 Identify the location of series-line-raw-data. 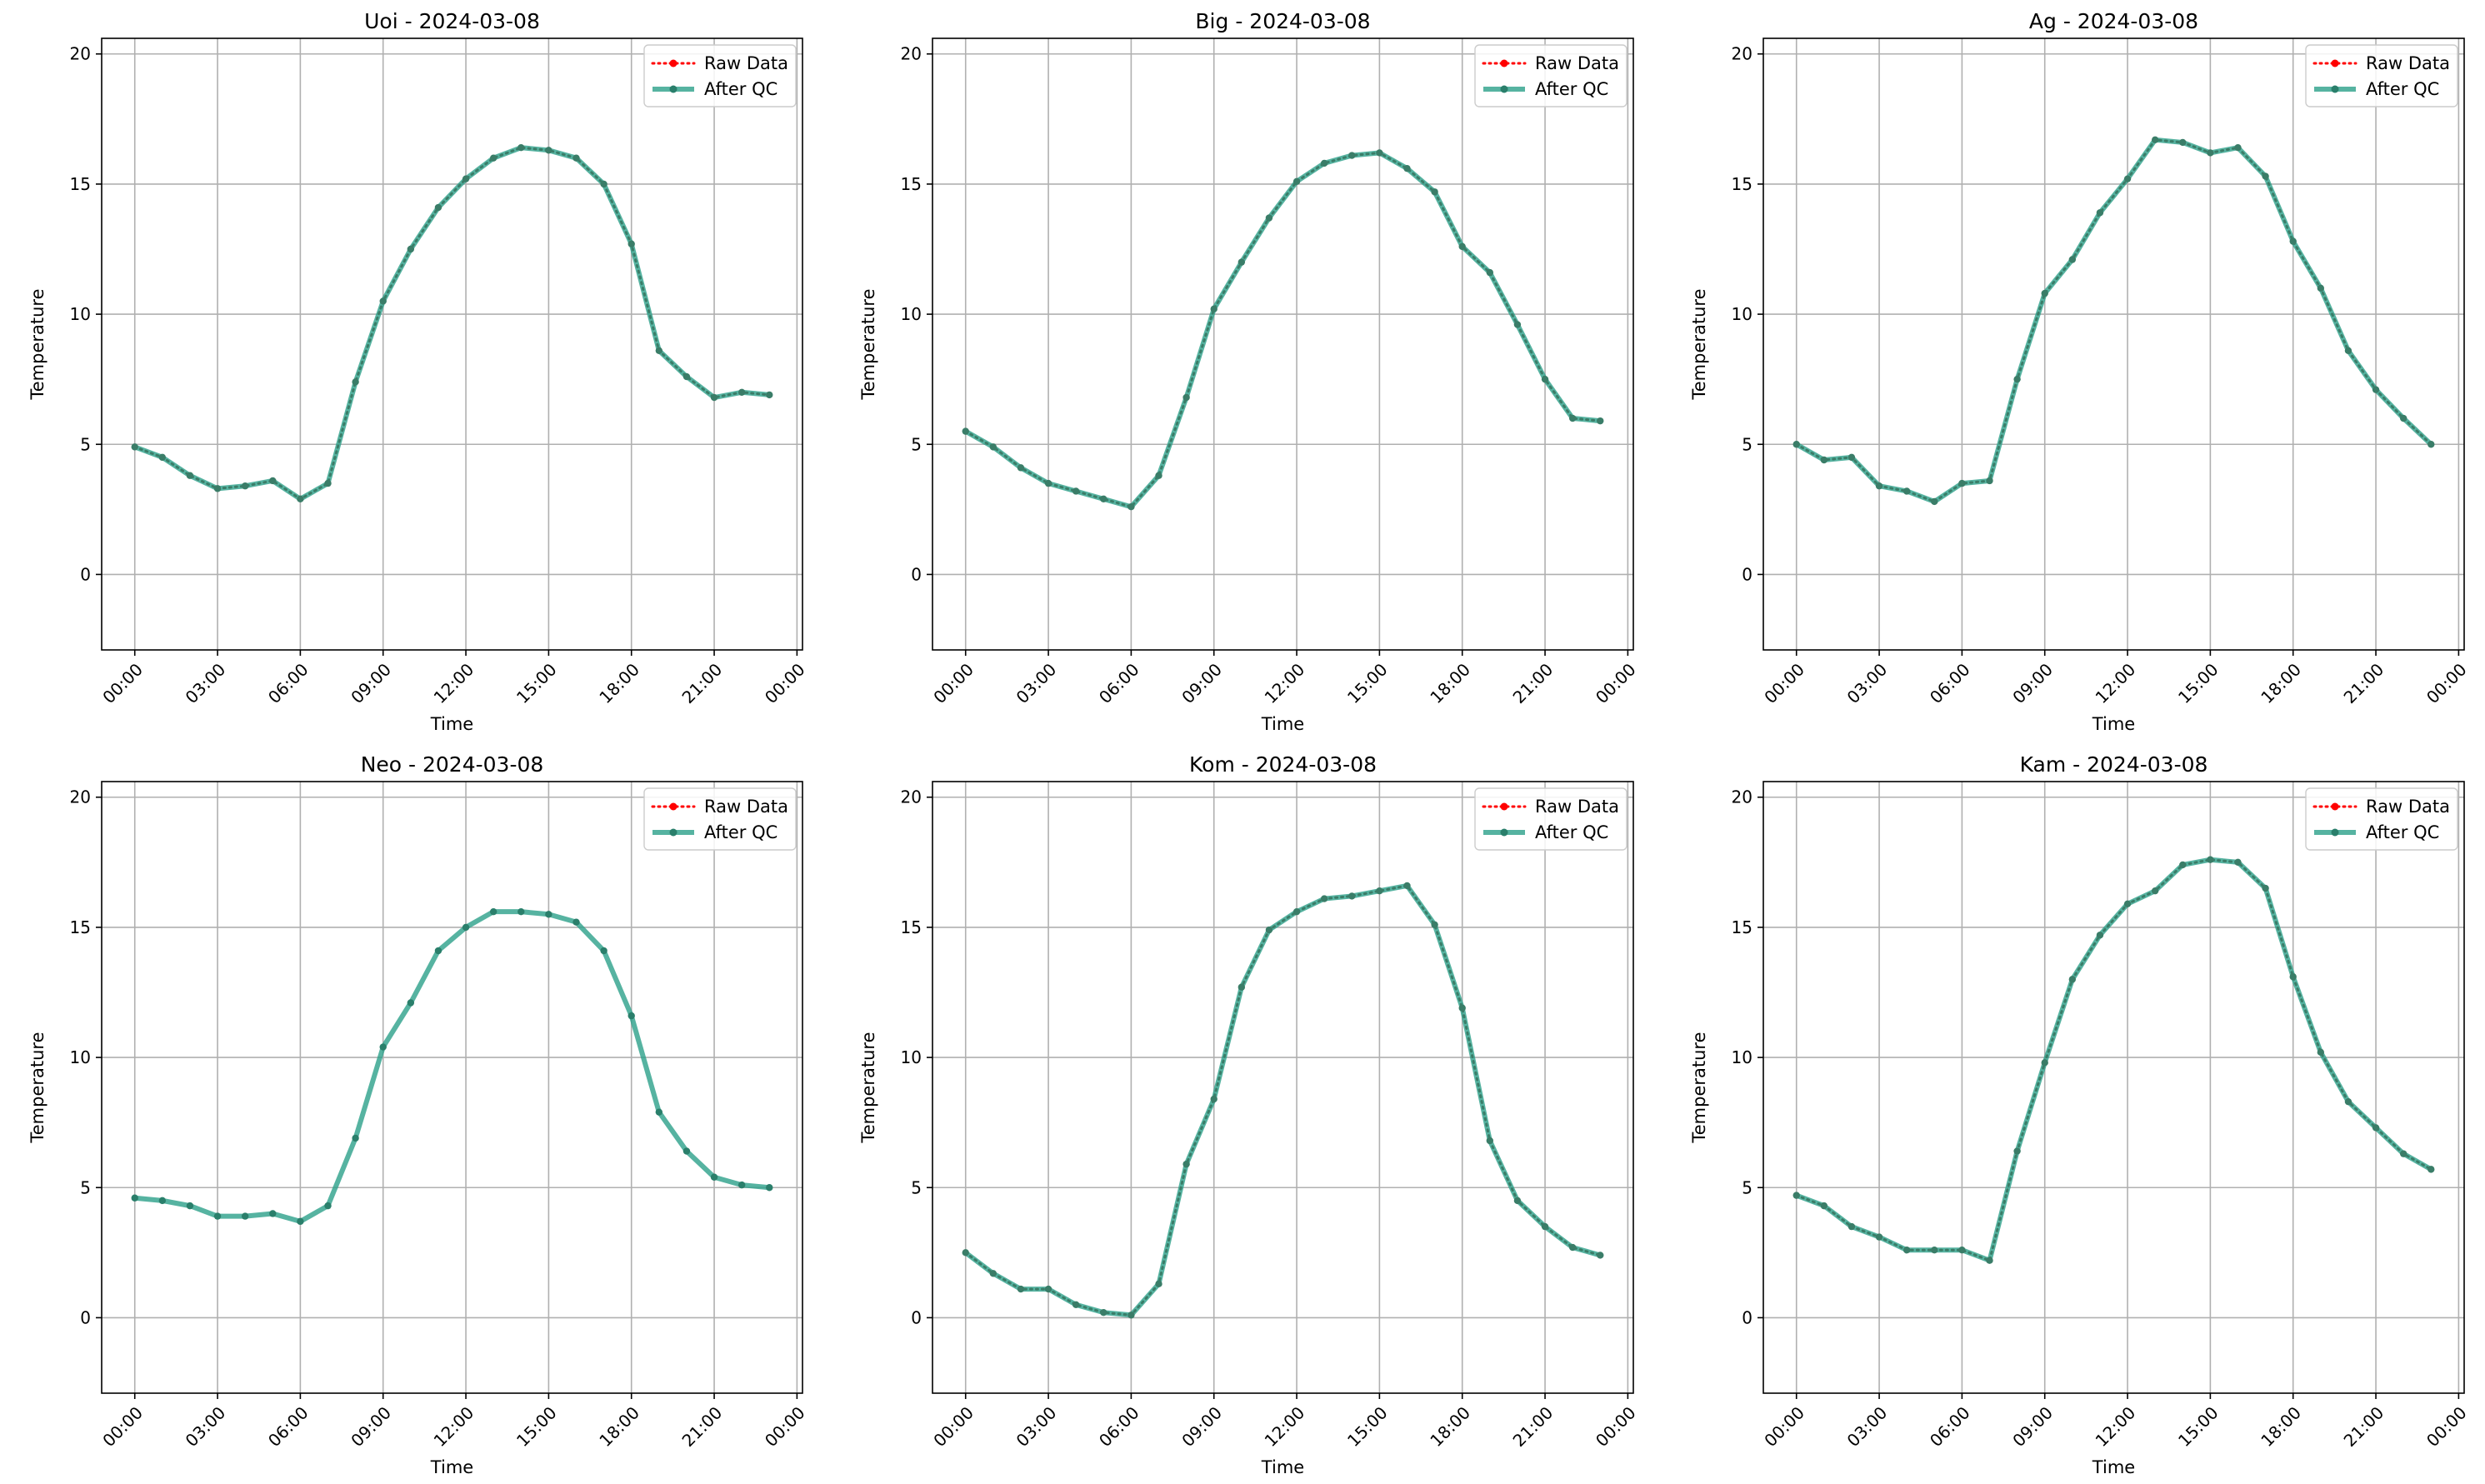
(1283, 329).